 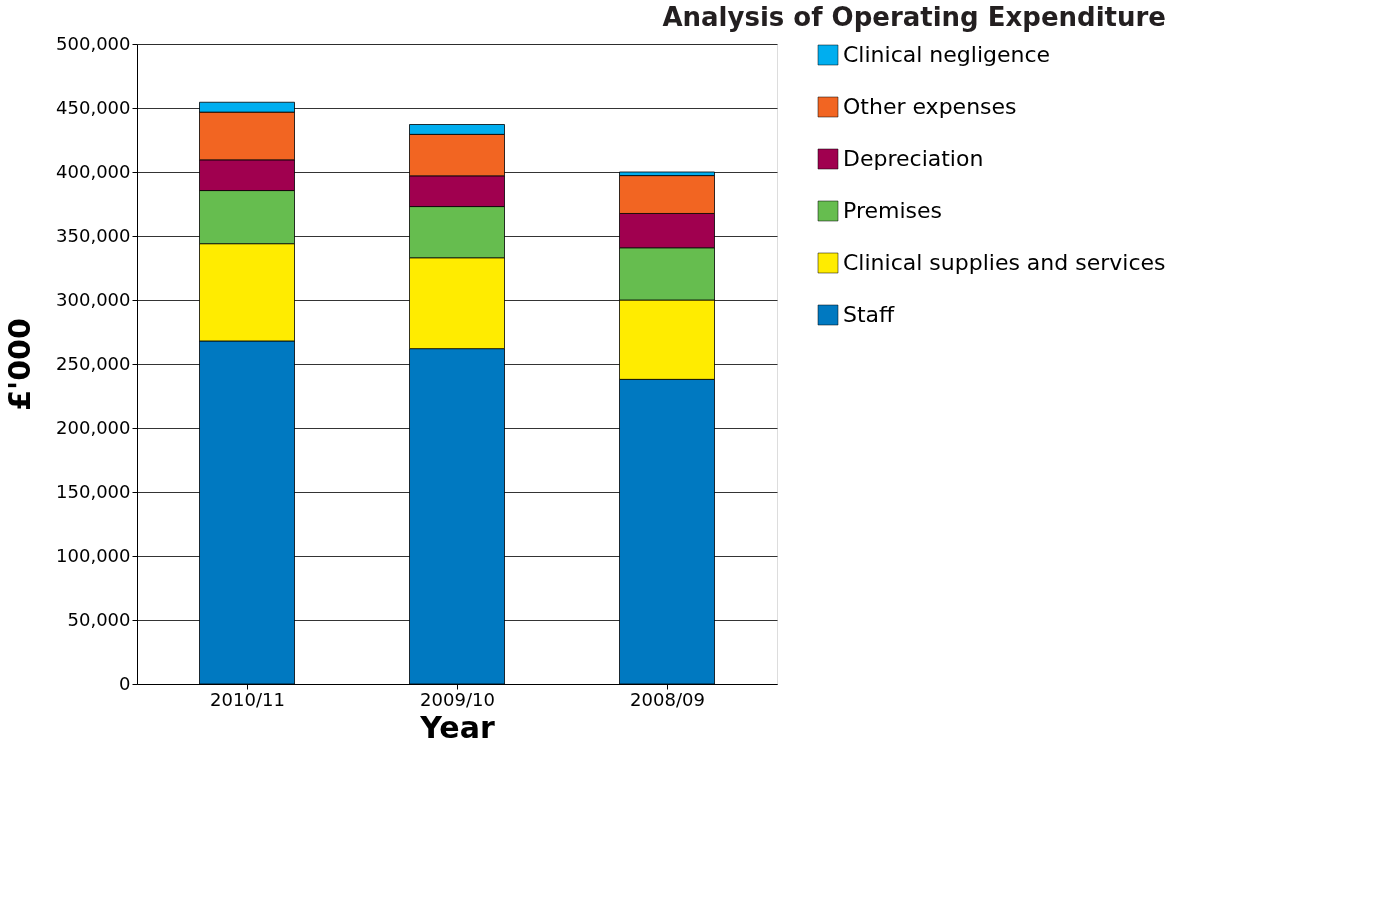 I want to click on legend-label: Premises, so click(x=892, y=210).